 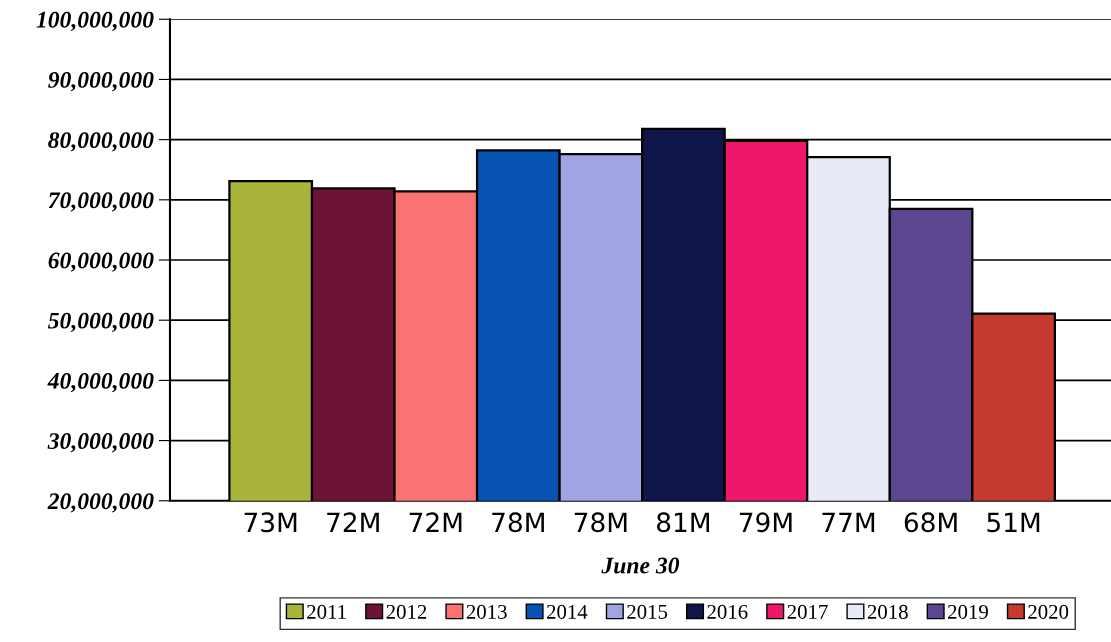 I want to click on legend-label: 2011, so click(x=326, y=611).